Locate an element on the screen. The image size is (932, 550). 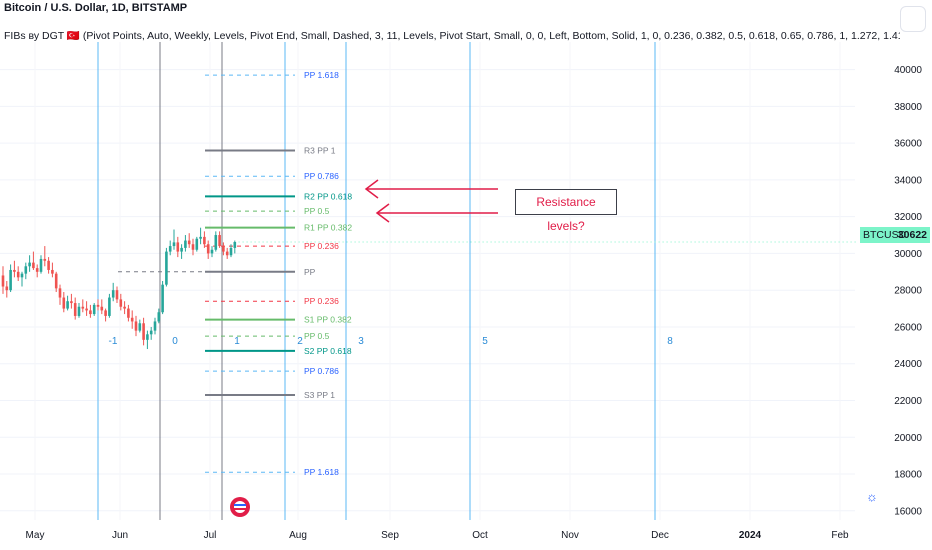
y-tick-label: 38000 is located at coordinates (908, 107).